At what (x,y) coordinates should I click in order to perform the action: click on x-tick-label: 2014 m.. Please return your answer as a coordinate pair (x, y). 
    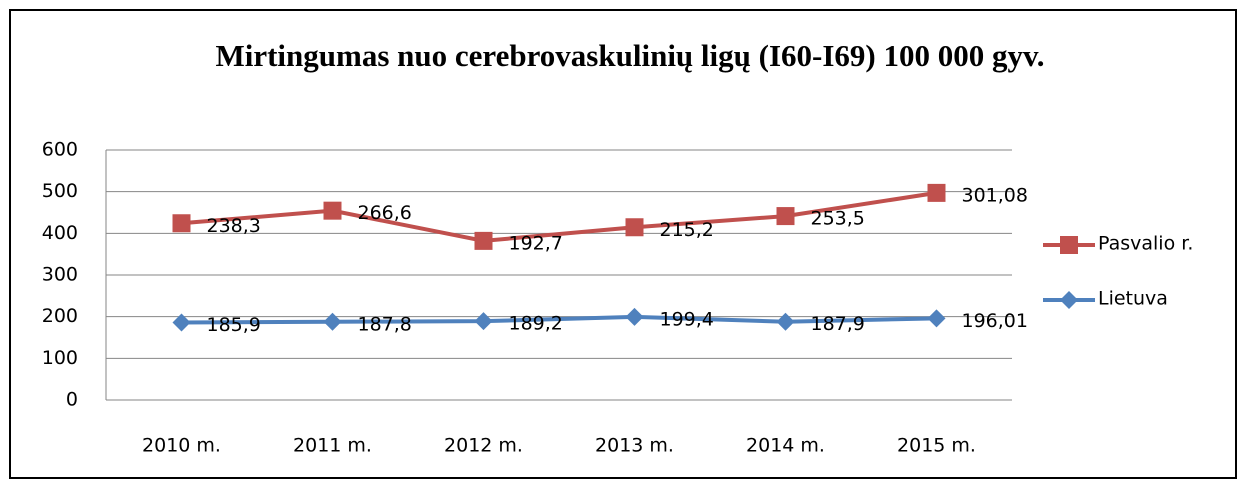
    Looking at the image, I should click on (785, 446).